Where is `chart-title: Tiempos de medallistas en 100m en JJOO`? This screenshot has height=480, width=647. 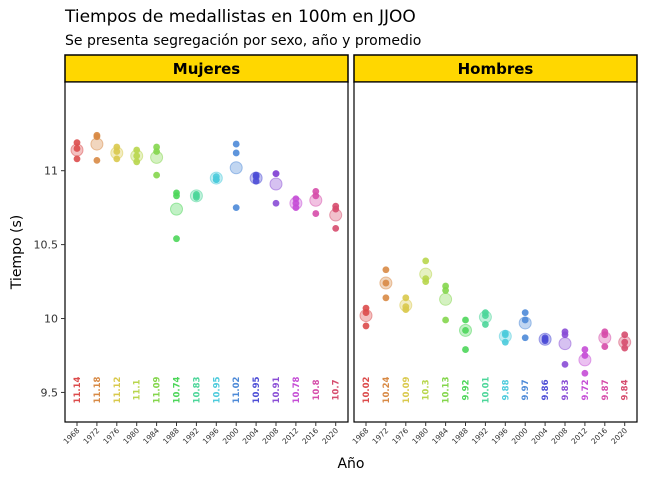
chart-title: Tiempos de medallistas en 100m en JJOO is located at coordinates (240, 17).